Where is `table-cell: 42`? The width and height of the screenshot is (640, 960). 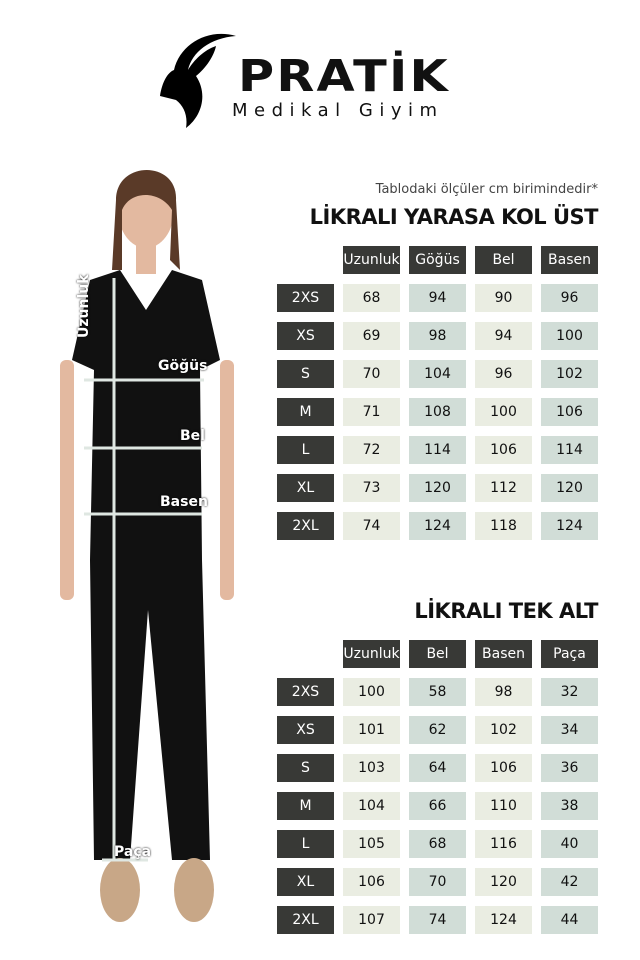
table-cell: 42 is located at coordinates (569, 882).